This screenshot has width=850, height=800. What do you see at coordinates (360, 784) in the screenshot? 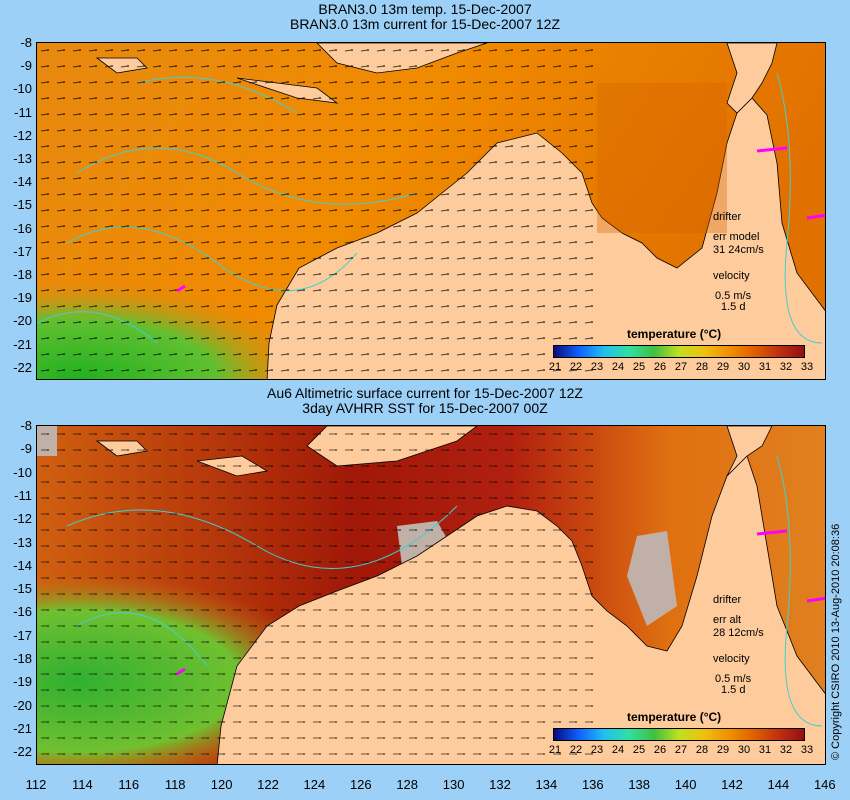
I see `x-tick-label: 126` at bounding box center [360, 784].